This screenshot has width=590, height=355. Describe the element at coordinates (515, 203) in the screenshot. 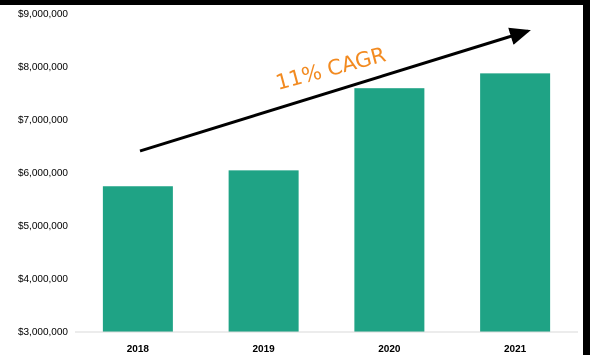

I see `bar-2021` at that location.